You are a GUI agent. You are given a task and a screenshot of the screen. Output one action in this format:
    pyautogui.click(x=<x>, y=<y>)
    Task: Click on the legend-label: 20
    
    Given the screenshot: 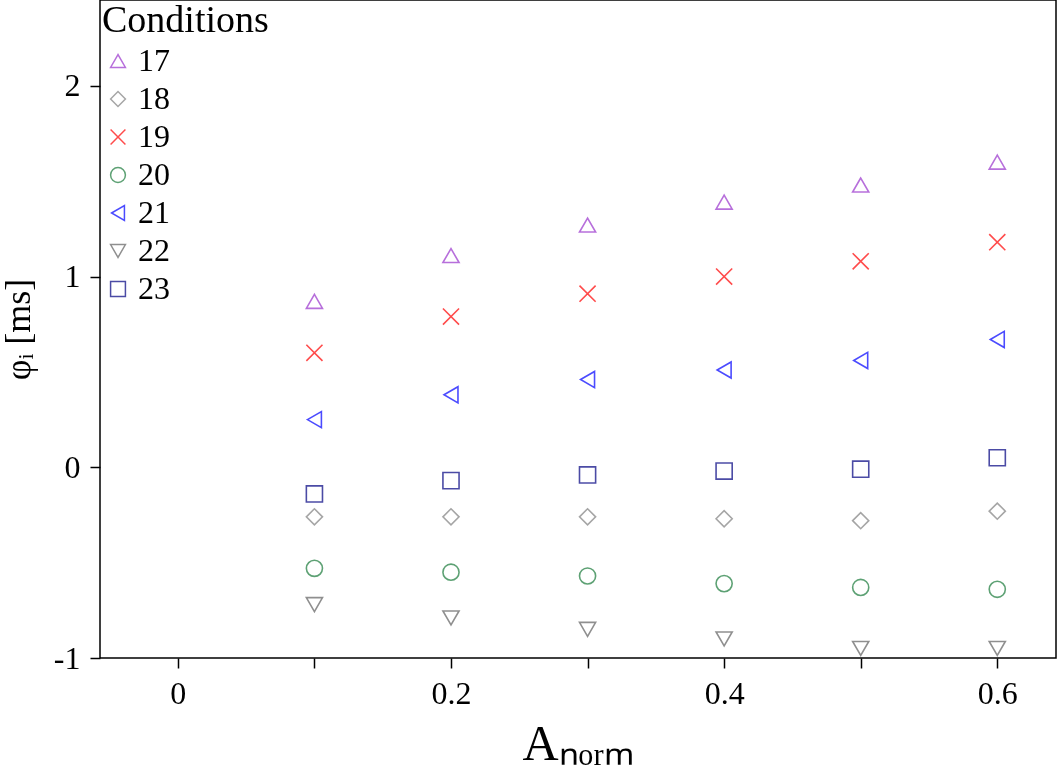 What is the action you would take?
    pyautogui.click(x=154, y=174)
    